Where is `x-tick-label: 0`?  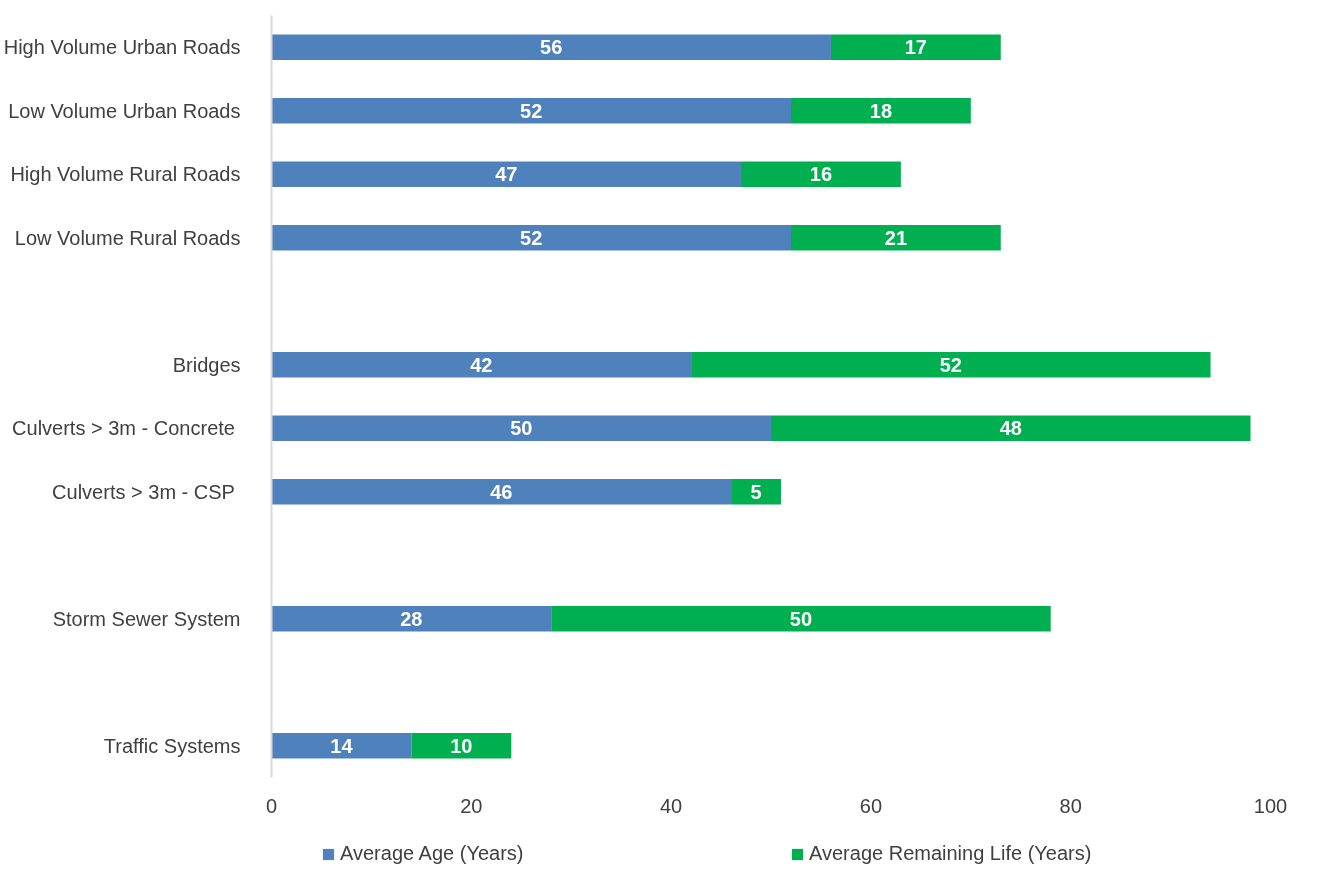 x-tick-label: 0 is located at coordinates (271, 805).